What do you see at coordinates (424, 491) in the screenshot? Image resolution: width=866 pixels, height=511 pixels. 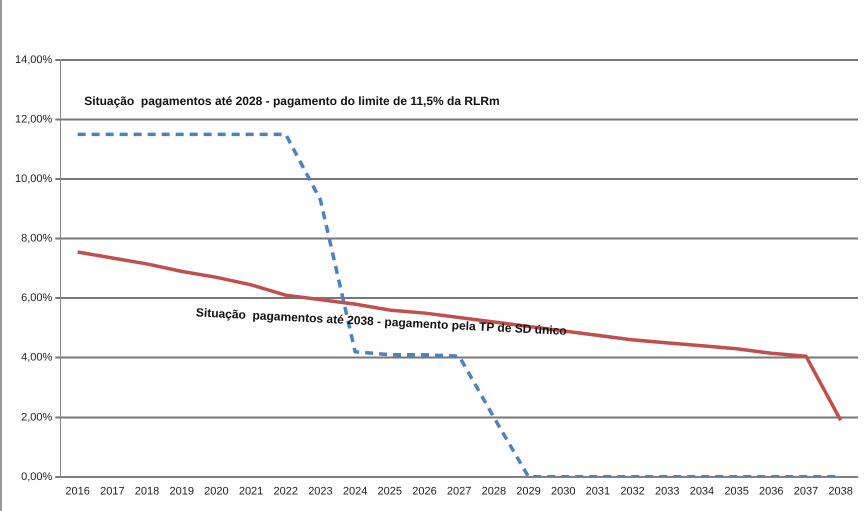 I see `x-tick-label: 2026` at bounding box center [424, 491].